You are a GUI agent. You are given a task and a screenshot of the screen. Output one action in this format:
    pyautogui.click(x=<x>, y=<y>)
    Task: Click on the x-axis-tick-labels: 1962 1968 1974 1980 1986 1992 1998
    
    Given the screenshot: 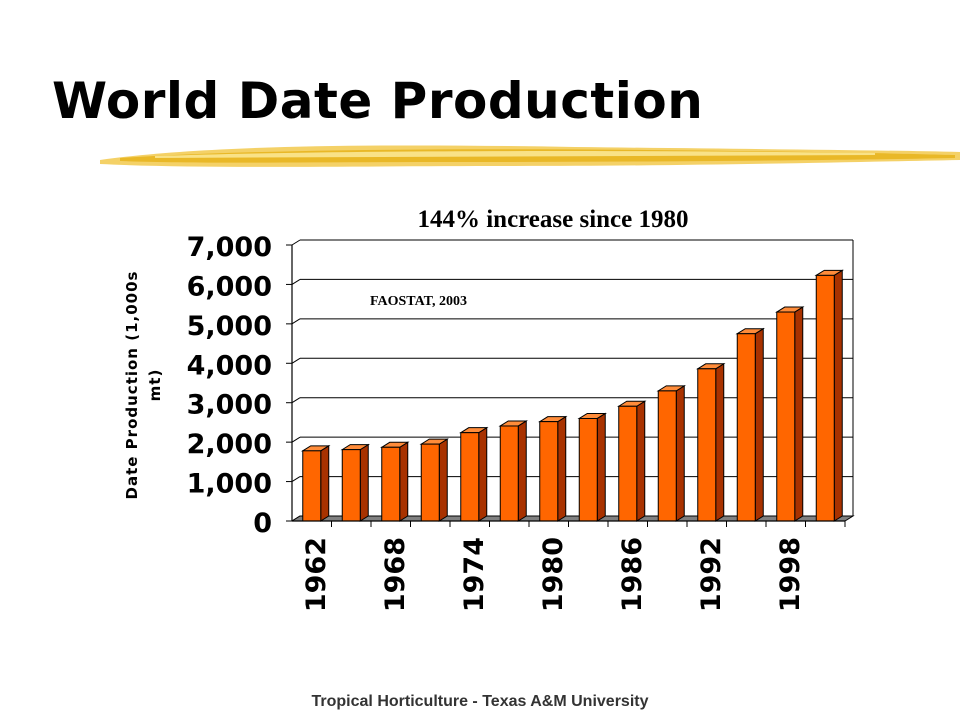 What is the action you would take?
    pyautogui.click(x=553, y=574)
    